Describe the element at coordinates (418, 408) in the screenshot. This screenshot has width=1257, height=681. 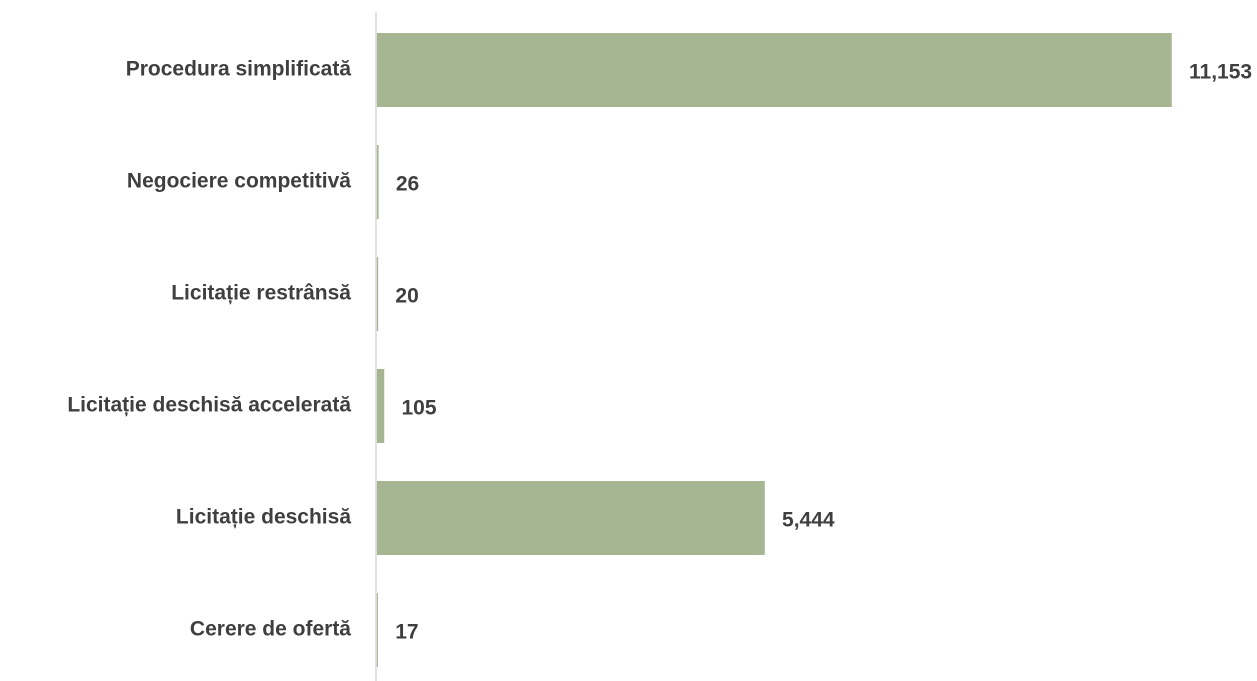
I see `value-label-licitatie-deschisa-accelerata: 105` at that location.